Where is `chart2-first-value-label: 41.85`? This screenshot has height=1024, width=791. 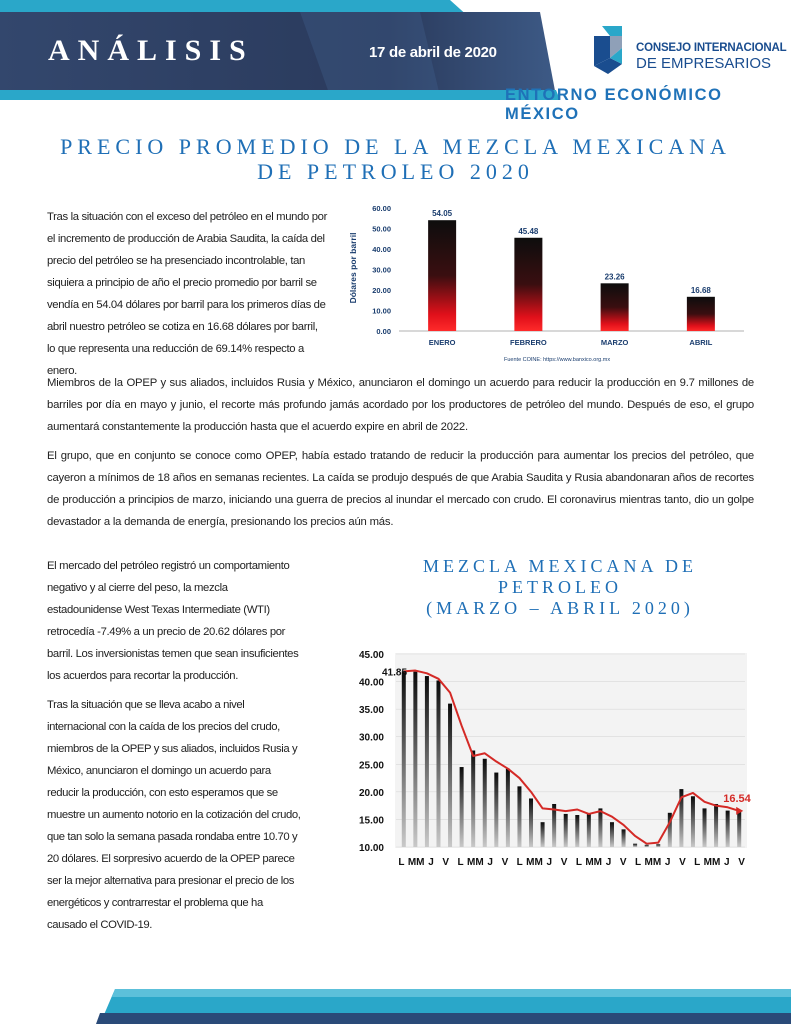
chart2-first-value-label: 41.85 is located at coordinates (394, 672).